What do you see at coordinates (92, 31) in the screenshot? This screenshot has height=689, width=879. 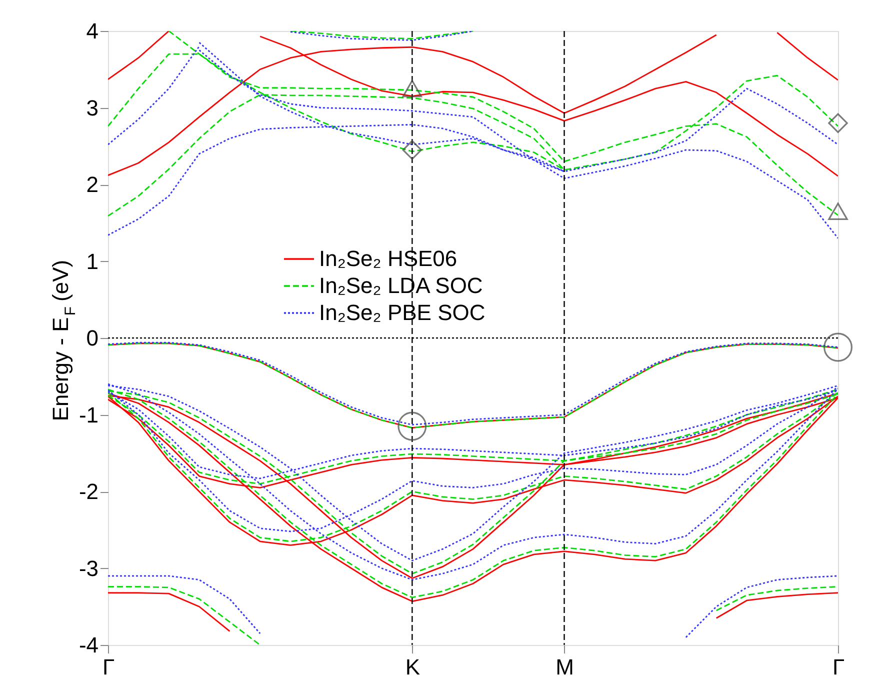 I see `y-tick-label: 4` at bounding box center [92, 31].